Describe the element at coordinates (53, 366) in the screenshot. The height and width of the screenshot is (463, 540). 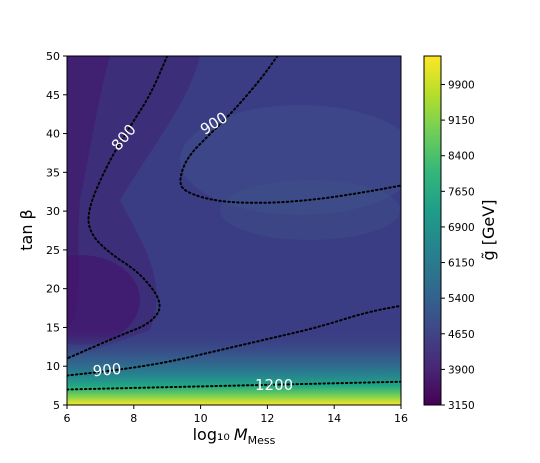
I see `y-tick-label: 10` at that location.